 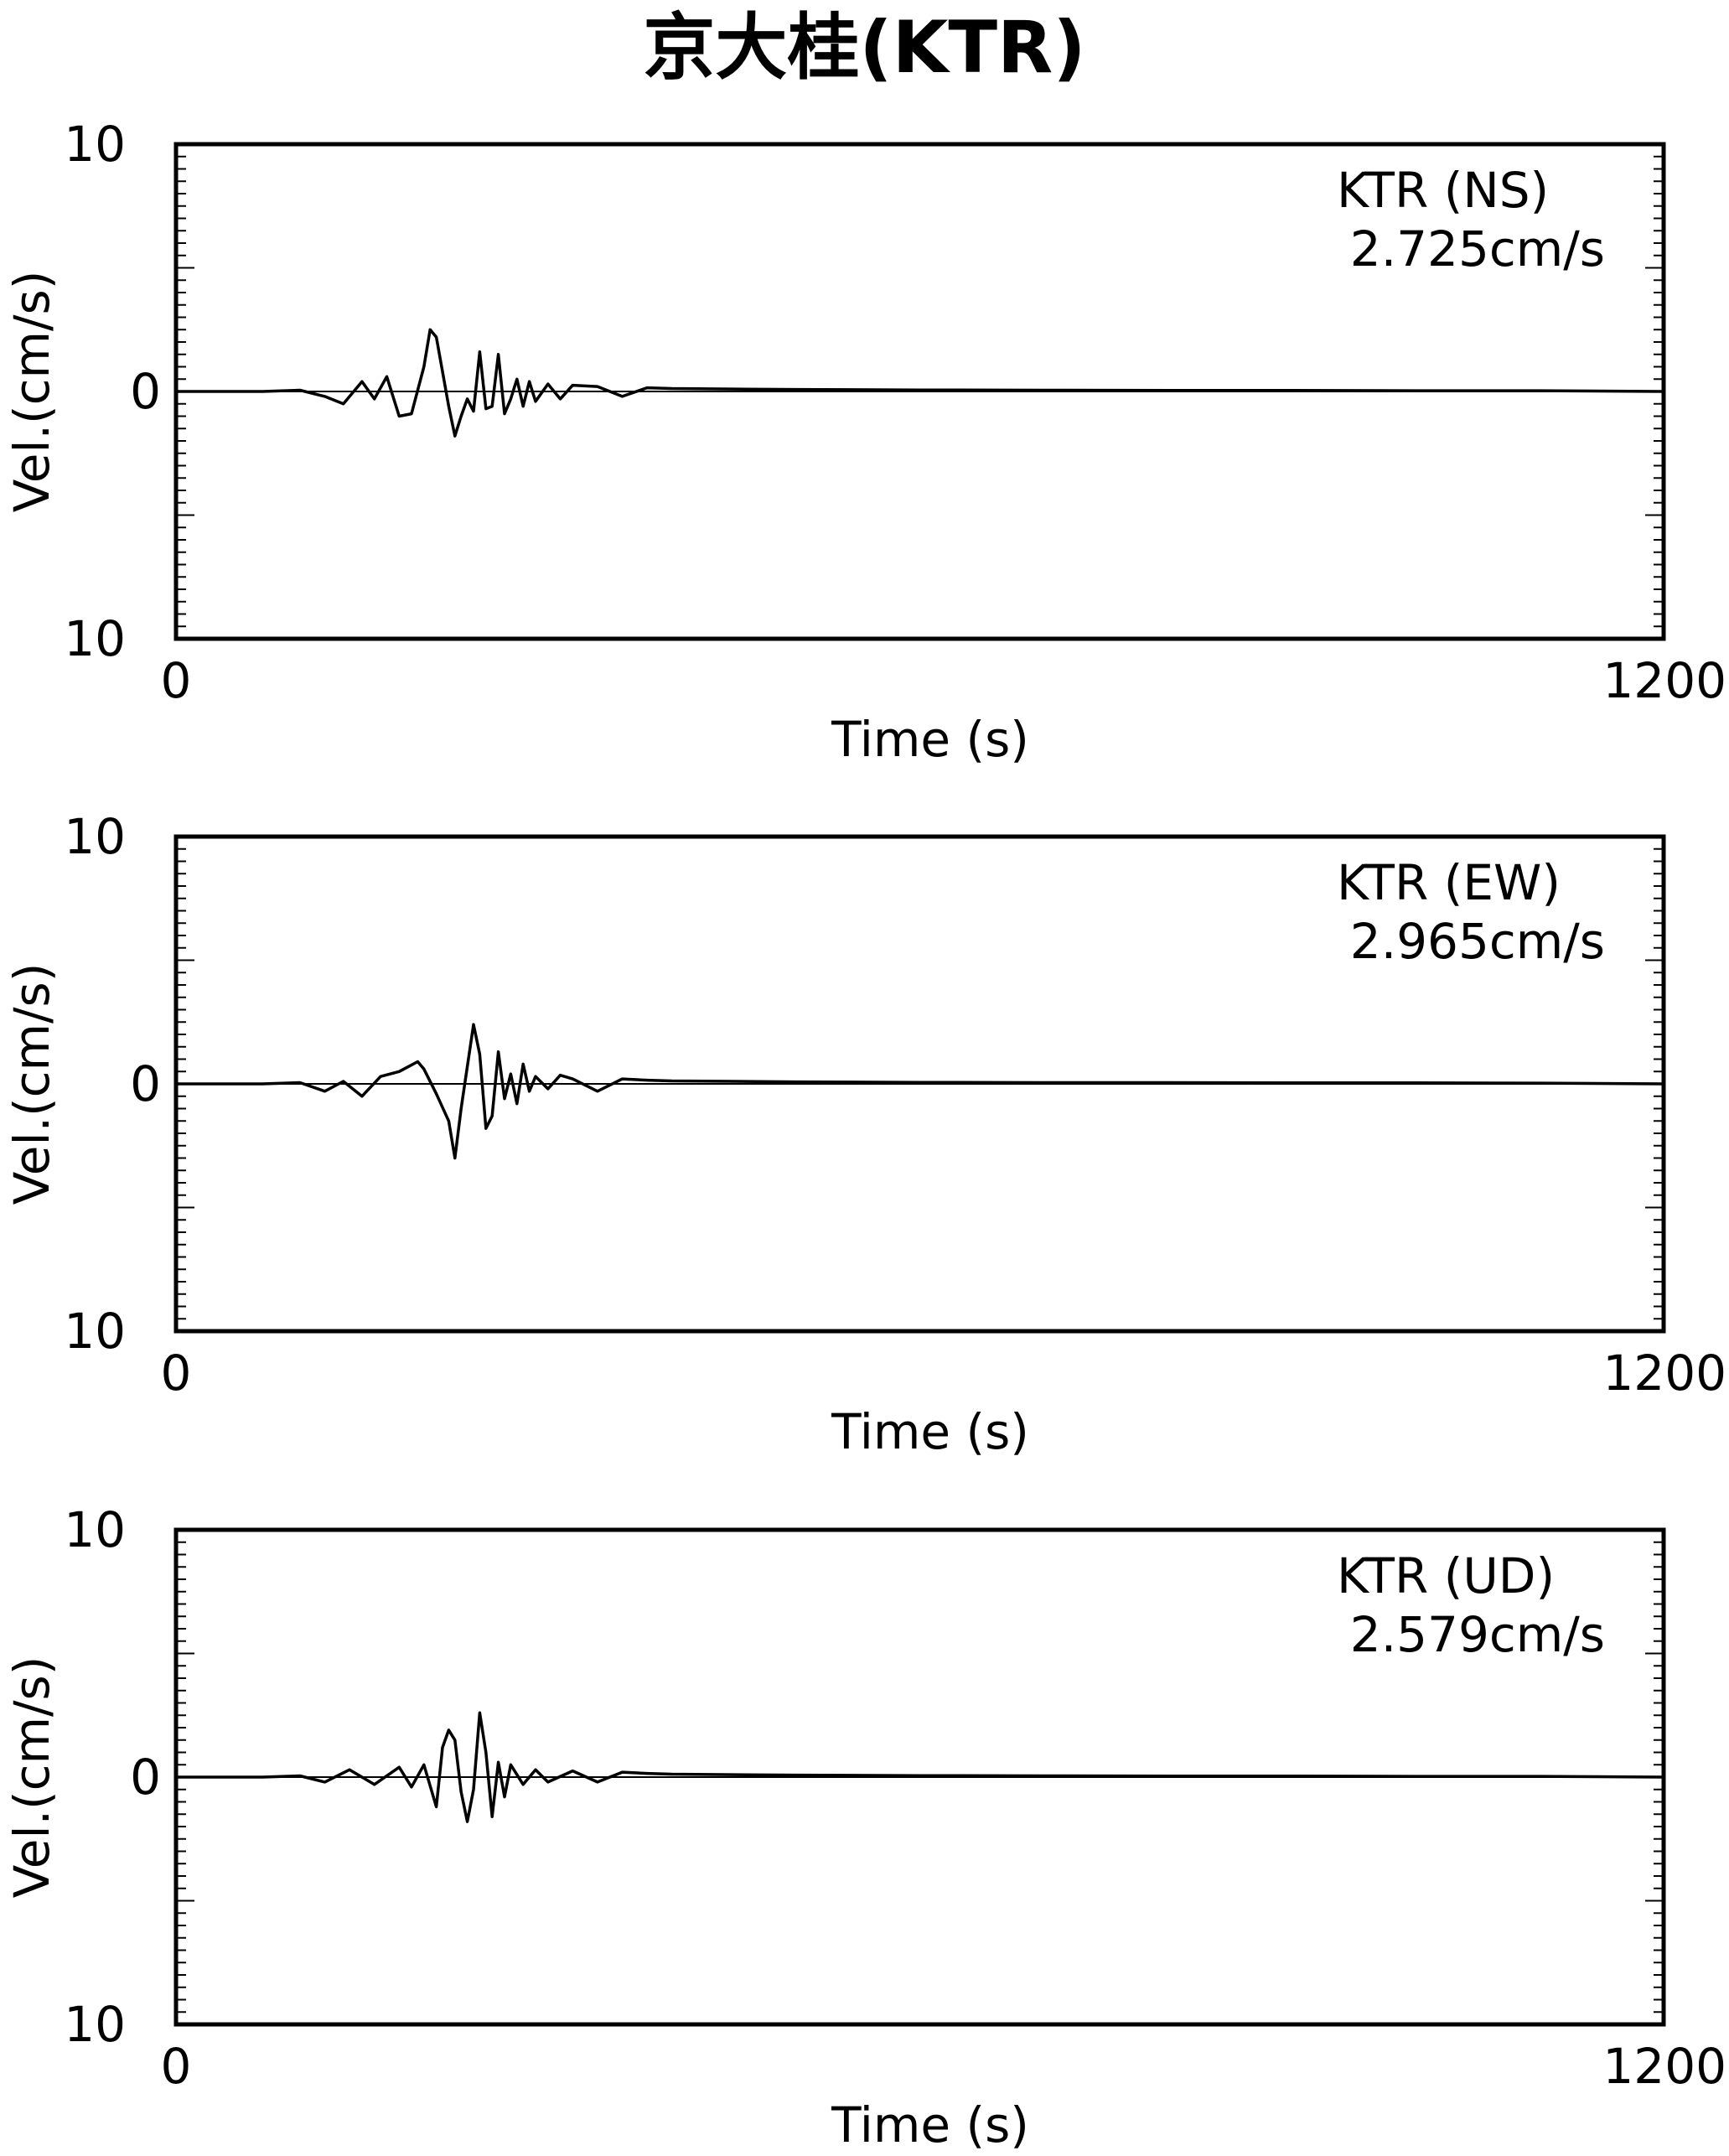 What do you see at coordinates (1477, 248) in the screenshot?
I see `peak-velocity-annotation: 2.725cm/s` at bounding box center [1477, 248].